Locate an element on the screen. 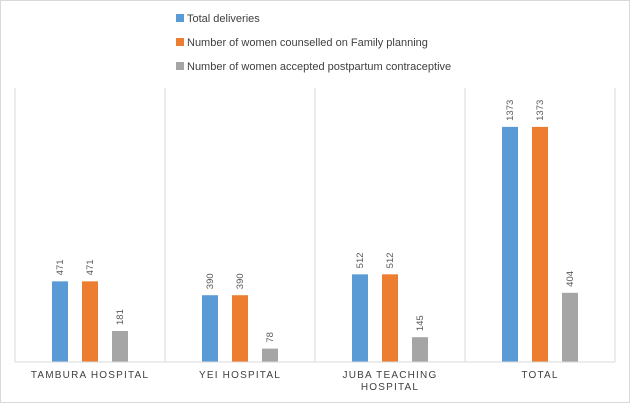 The height and width of the screenshot is (403, 630). data-label-yei-hospital-series-2: 390 is located at coordinates (240, 281).